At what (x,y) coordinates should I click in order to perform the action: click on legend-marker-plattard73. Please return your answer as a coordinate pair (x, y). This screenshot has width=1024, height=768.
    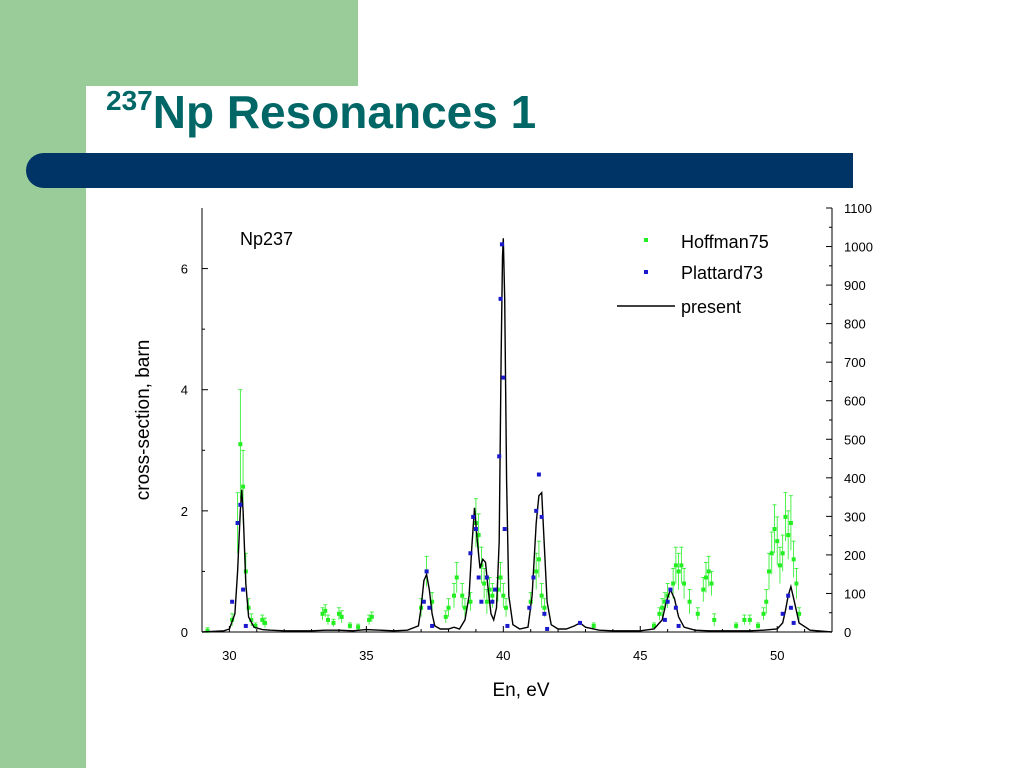
    Looking at the image, I should click on (646, 272).